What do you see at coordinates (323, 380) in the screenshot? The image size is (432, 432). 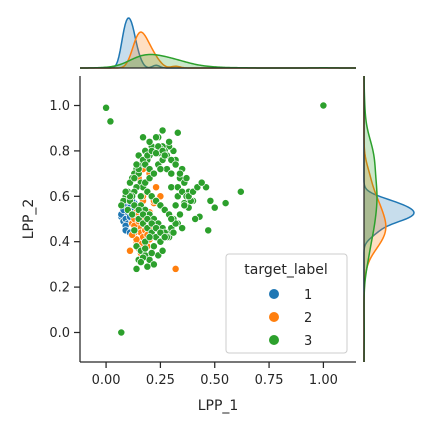 I see `x-tick-label: 1.00` at bounding box center [323, 380].